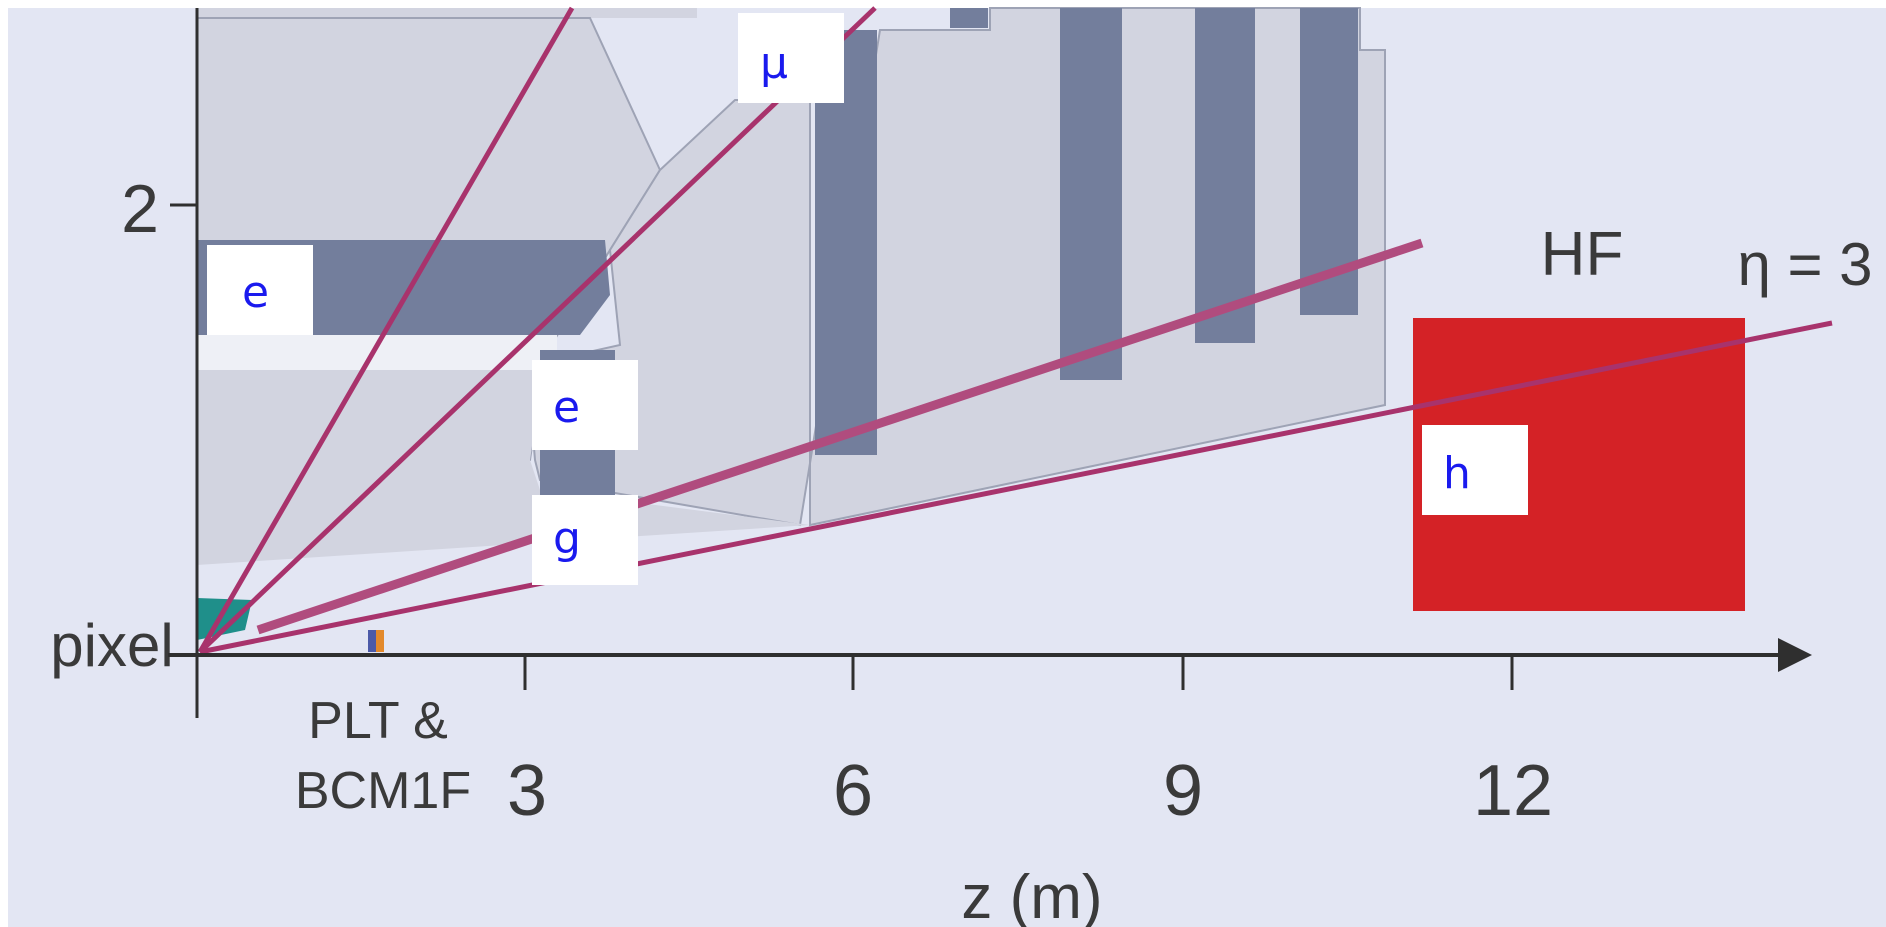 The image size is (1886, 927). What do you see at coordinates (383, 791) in the screenshot?
I see `plt-label-line2: BCM1F` at bounding box center [383, 791].